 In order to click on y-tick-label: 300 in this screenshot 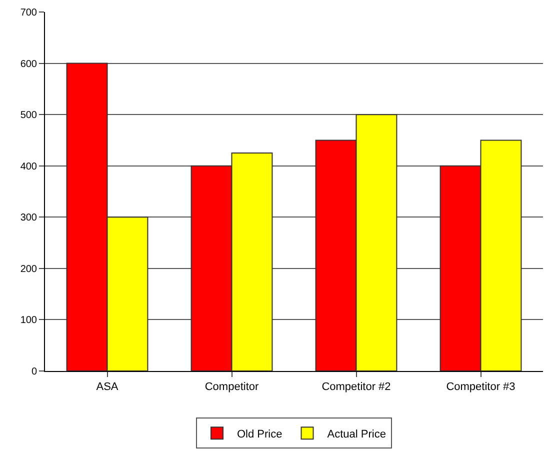, I will do `click(29, 218)`.